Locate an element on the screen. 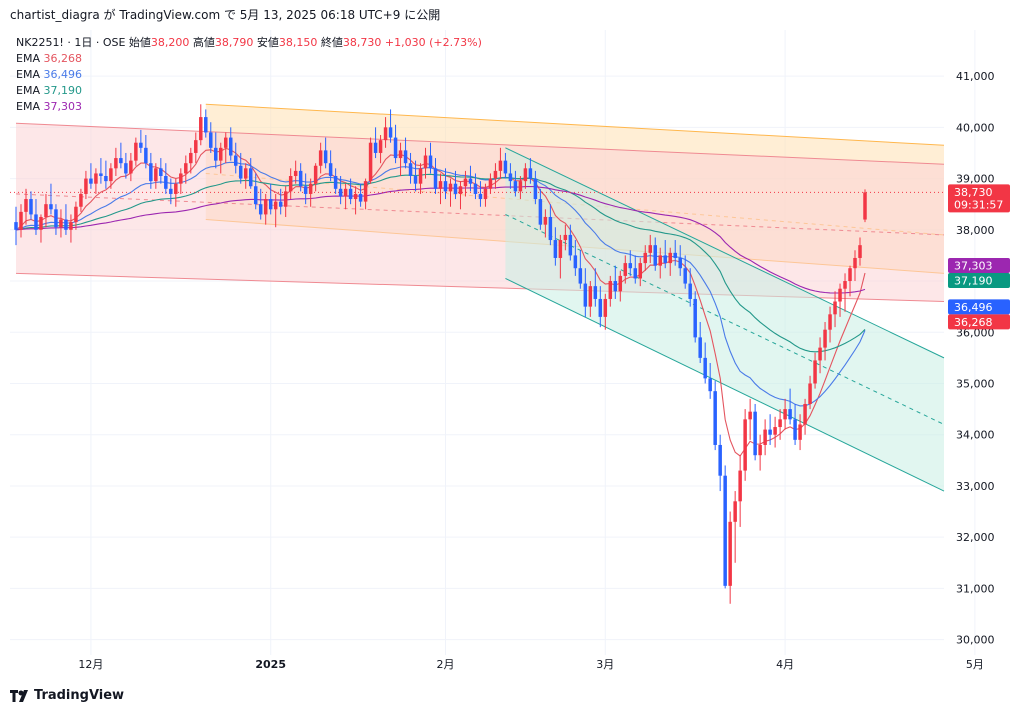  ema-legend-value: 36,496 is located at coordinates (62, 74).